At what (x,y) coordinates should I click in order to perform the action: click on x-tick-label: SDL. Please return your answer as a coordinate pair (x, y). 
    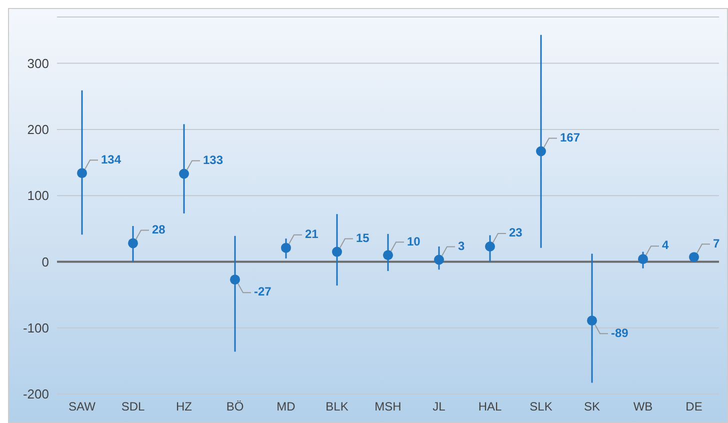
    Looking at the image, I should click on (133, 407).